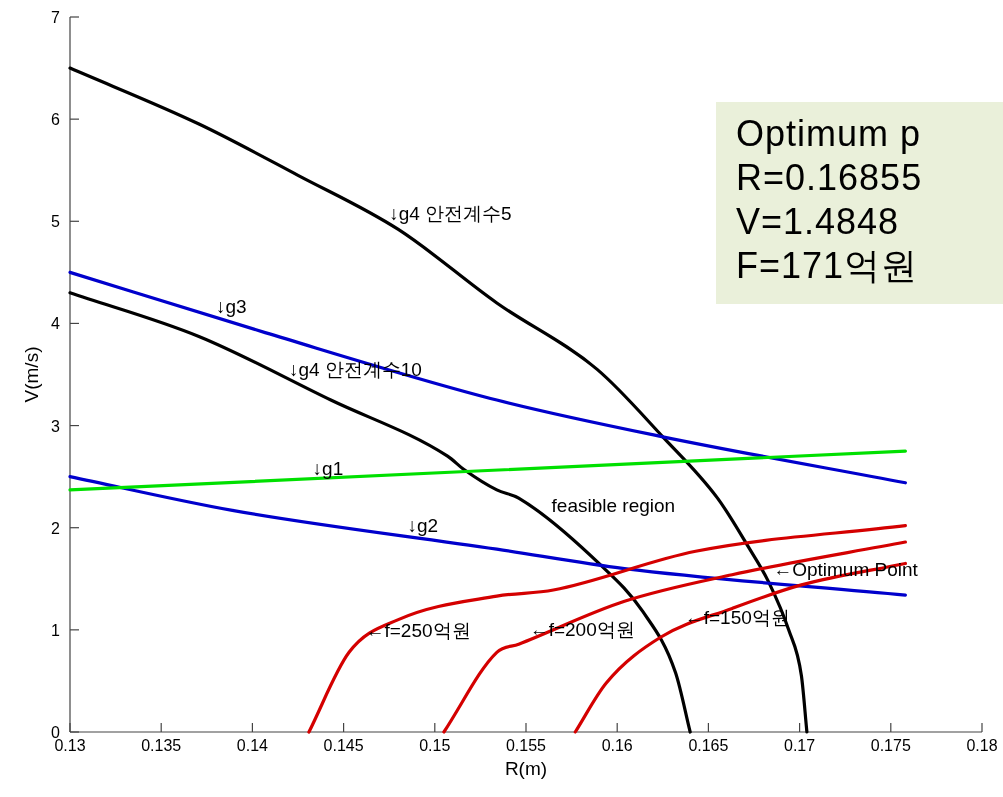  I want to click on annotation: ↓g4 안전계수5, so click(450, 214).